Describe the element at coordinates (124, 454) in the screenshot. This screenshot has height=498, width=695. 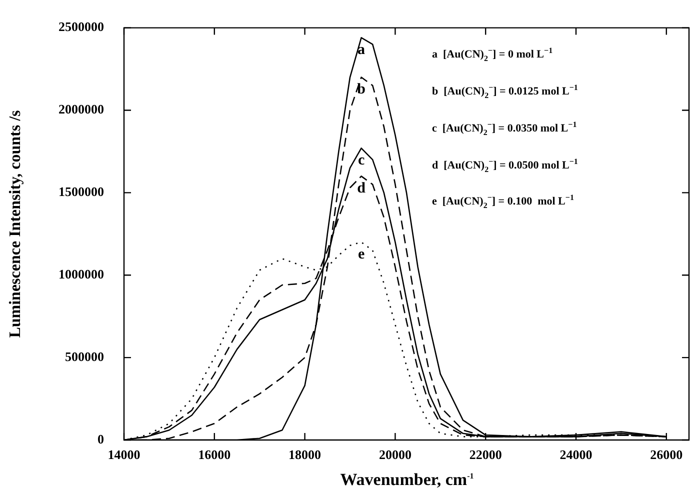
I see `x-tick-label: 14000` at that location.